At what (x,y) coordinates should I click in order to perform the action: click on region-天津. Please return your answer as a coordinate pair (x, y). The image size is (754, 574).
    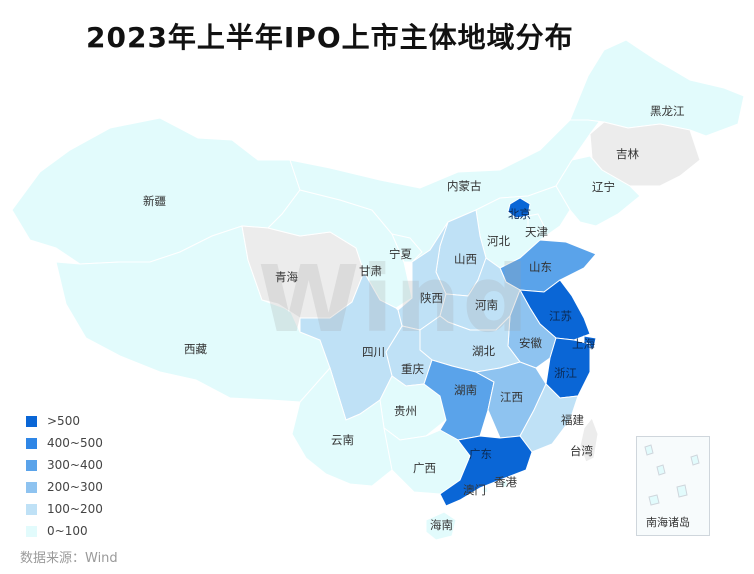
    Looking at the image, I should click on (536, 224).